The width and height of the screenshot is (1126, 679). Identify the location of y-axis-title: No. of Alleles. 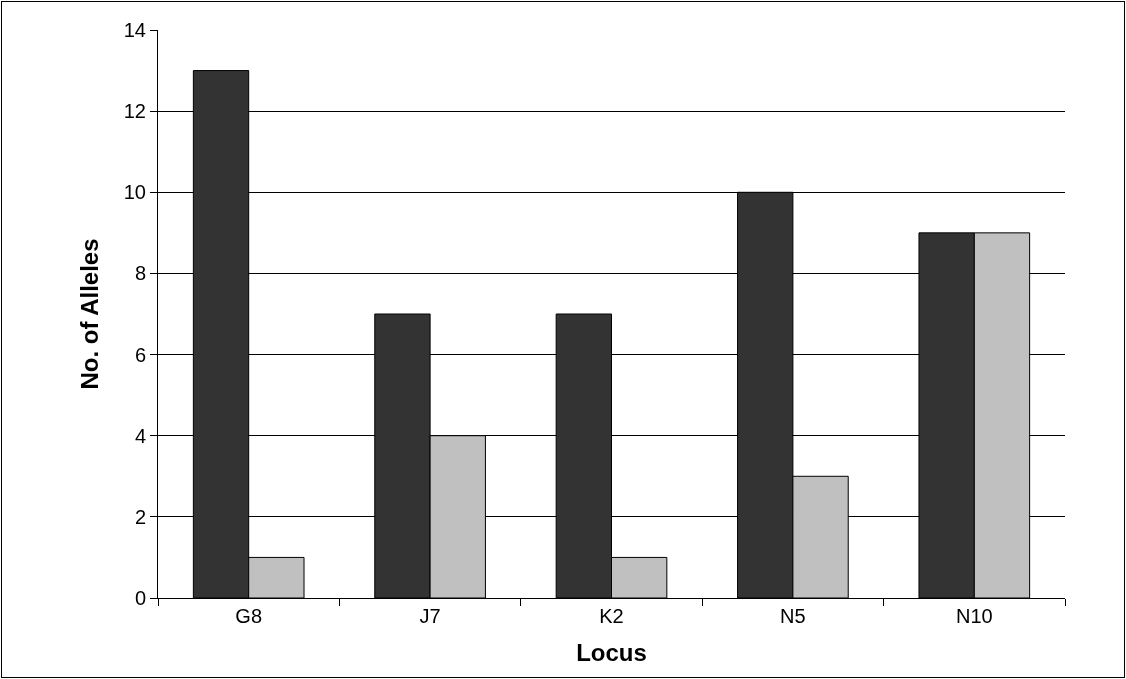
(89, 314).